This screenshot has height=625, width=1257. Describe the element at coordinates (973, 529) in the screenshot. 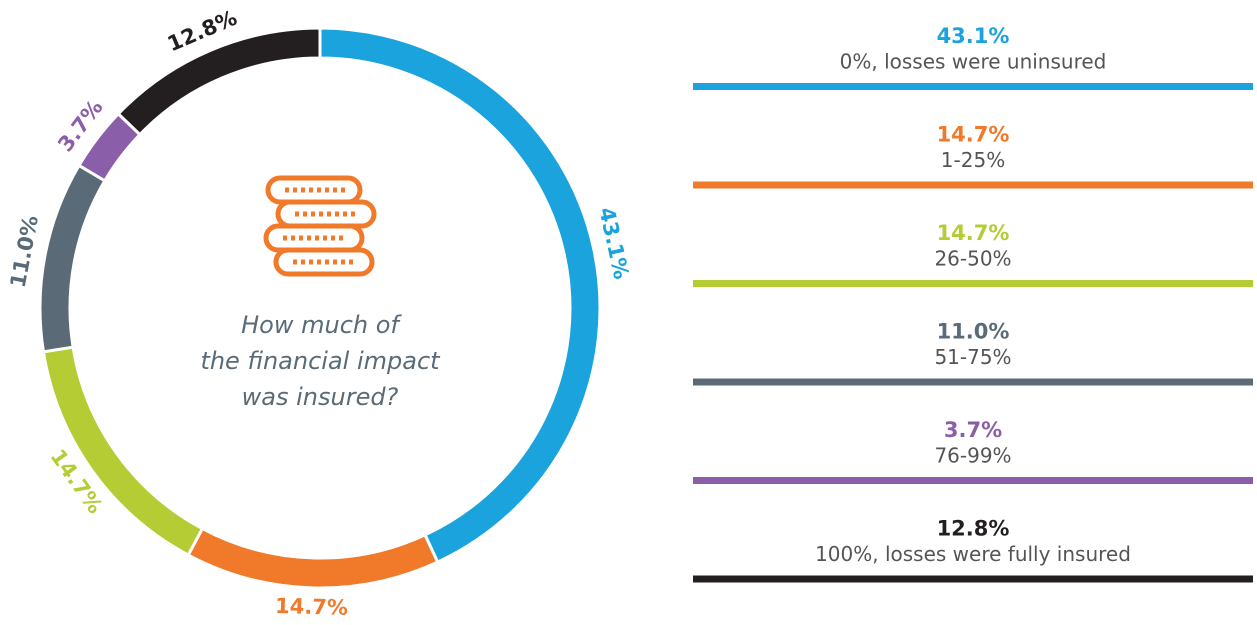

I see `legend-value: 12.8%` at that location.